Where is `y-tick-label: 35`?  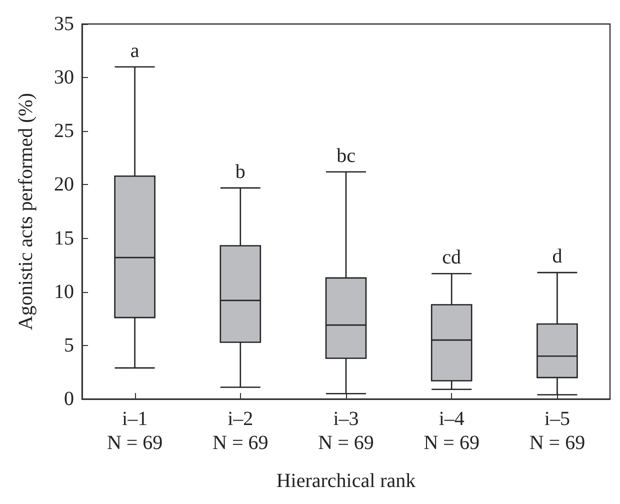
y-tick-label: 35 is located at coordinates (64, 24).